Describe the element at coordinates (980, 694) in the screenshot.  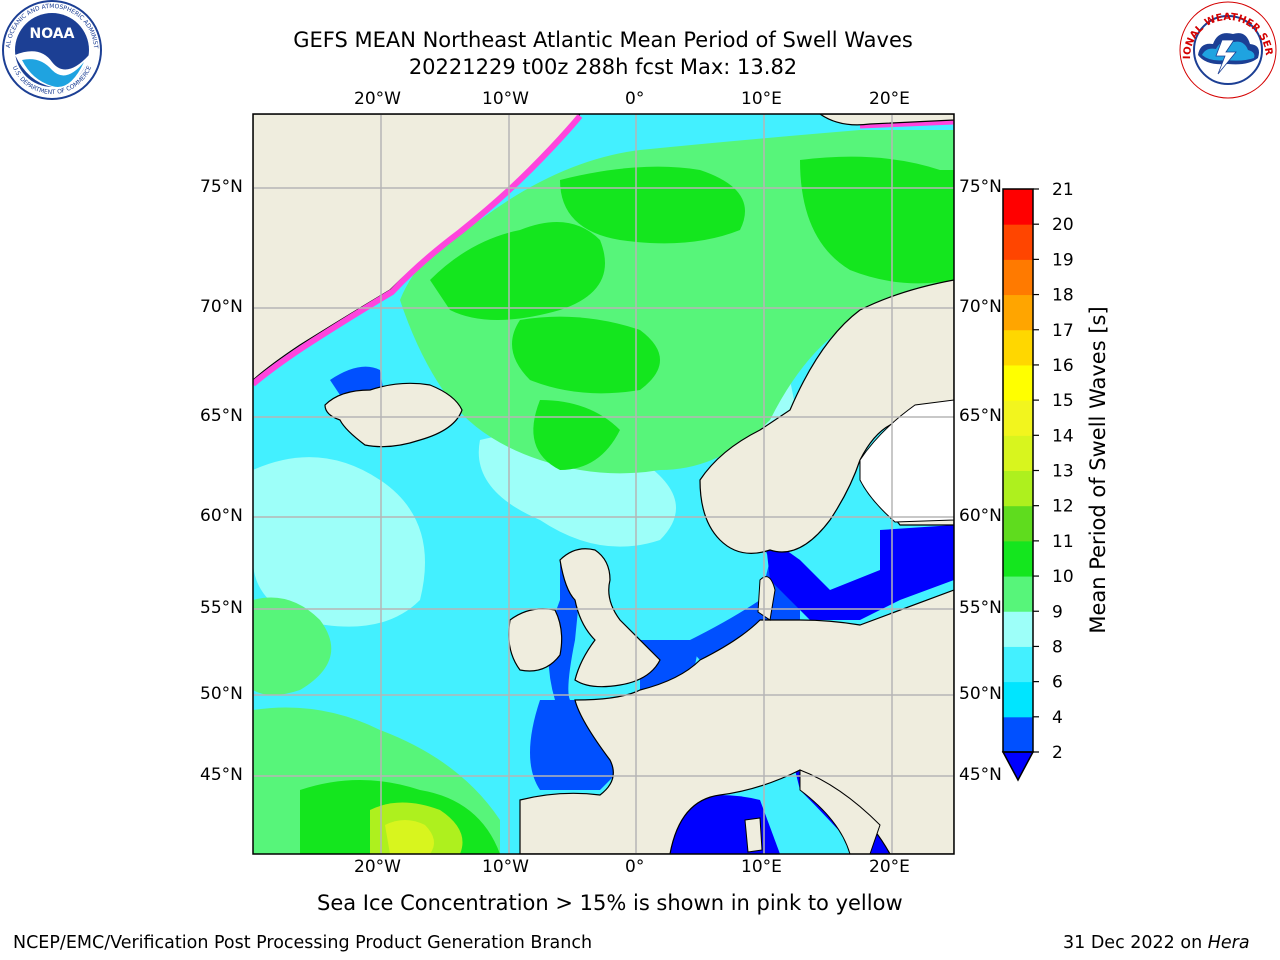
I see `lat-label-right: 50°N` at that location.